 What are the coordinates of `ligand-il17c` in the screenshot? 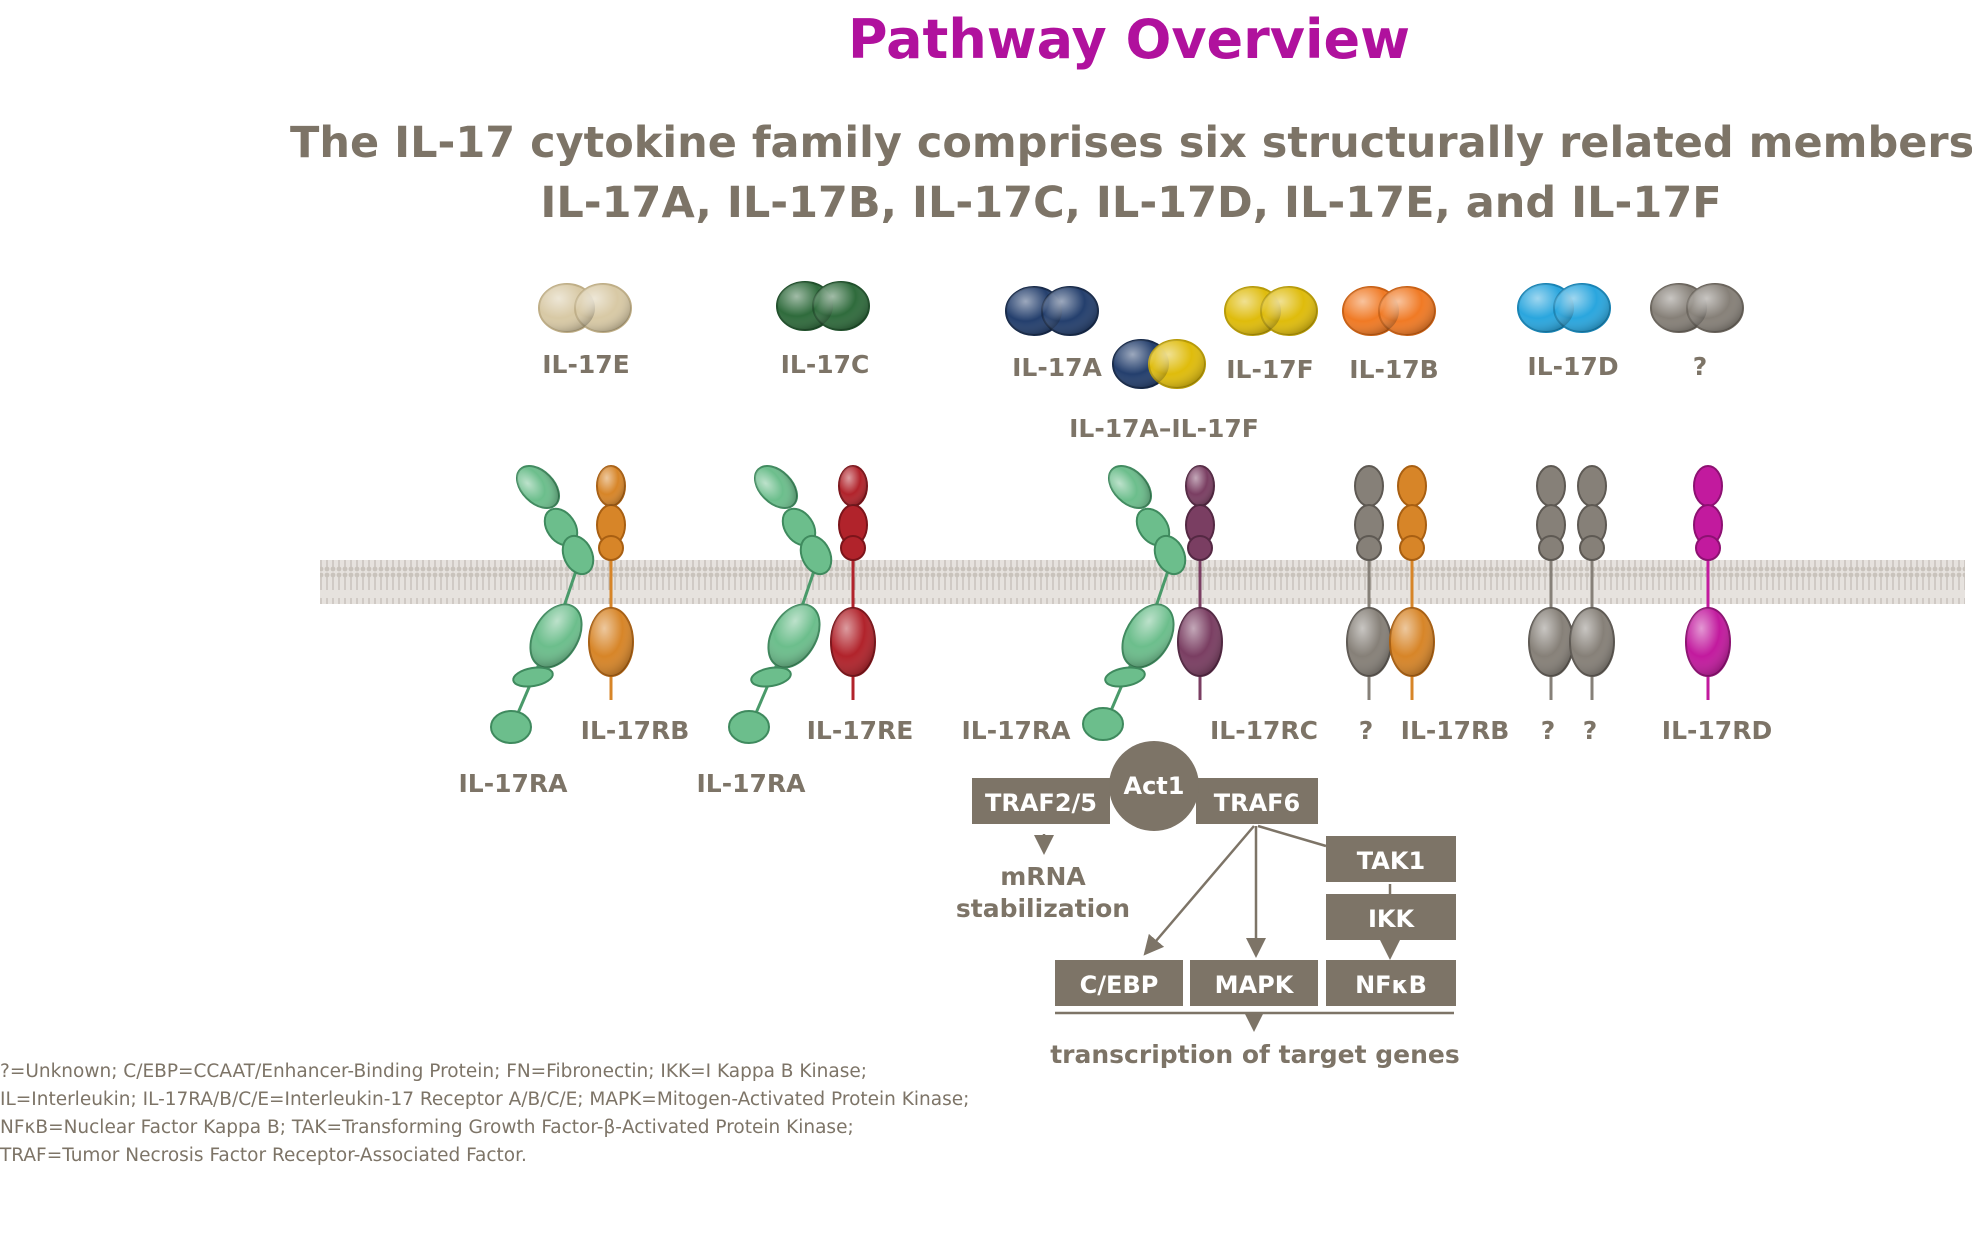 It's located at (823, 306).